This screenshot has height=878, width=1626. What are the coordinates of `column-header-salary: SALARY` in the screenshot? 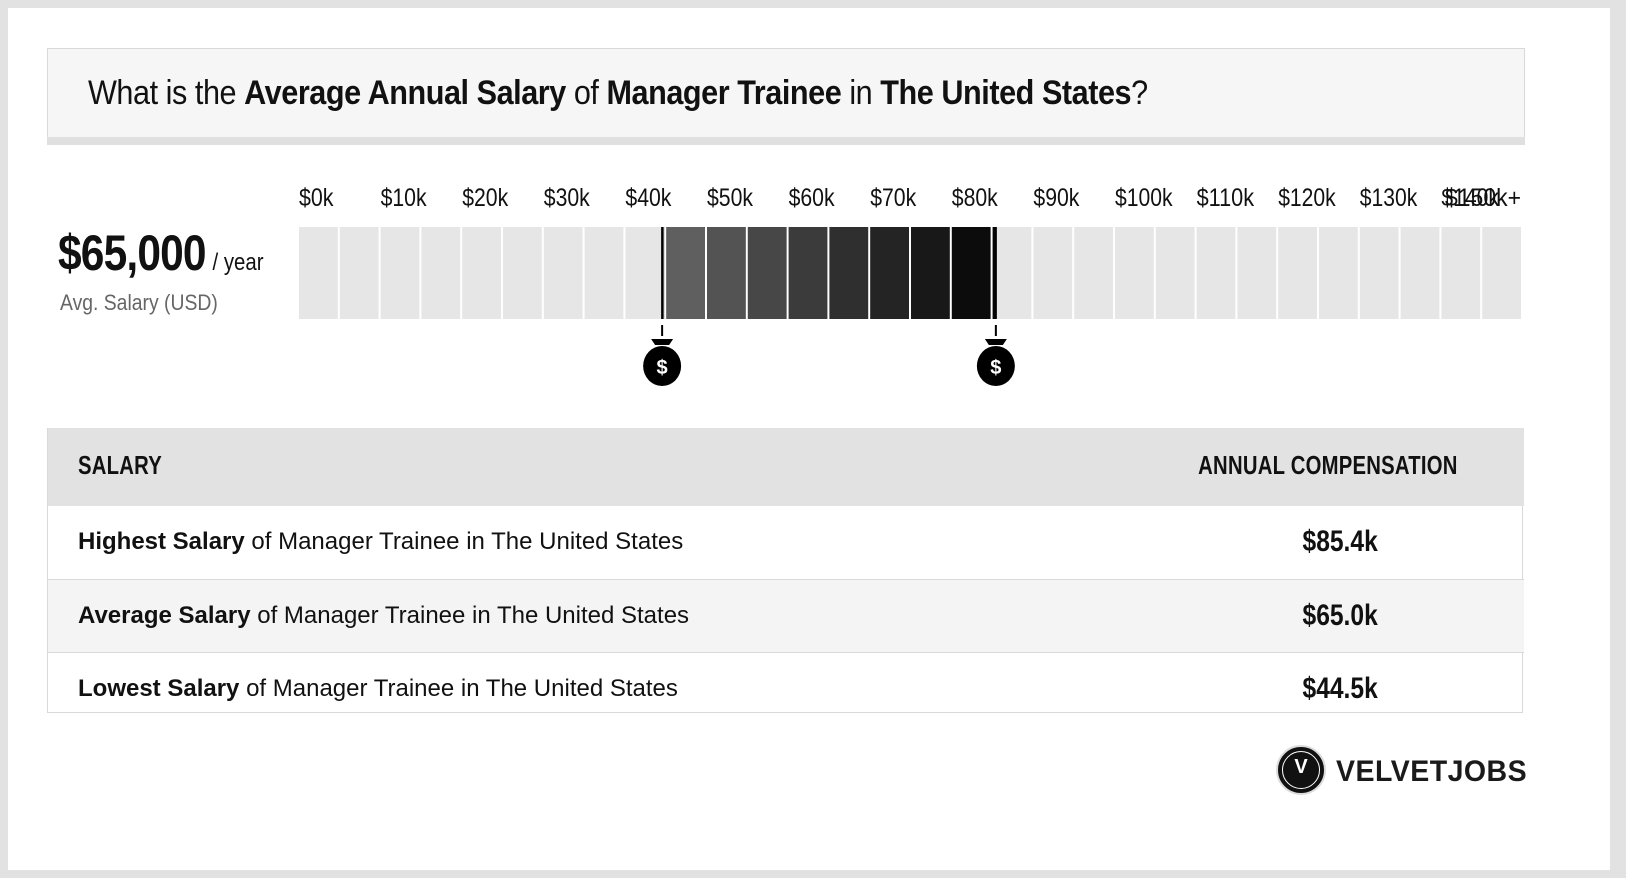 It's located at (120, 465).